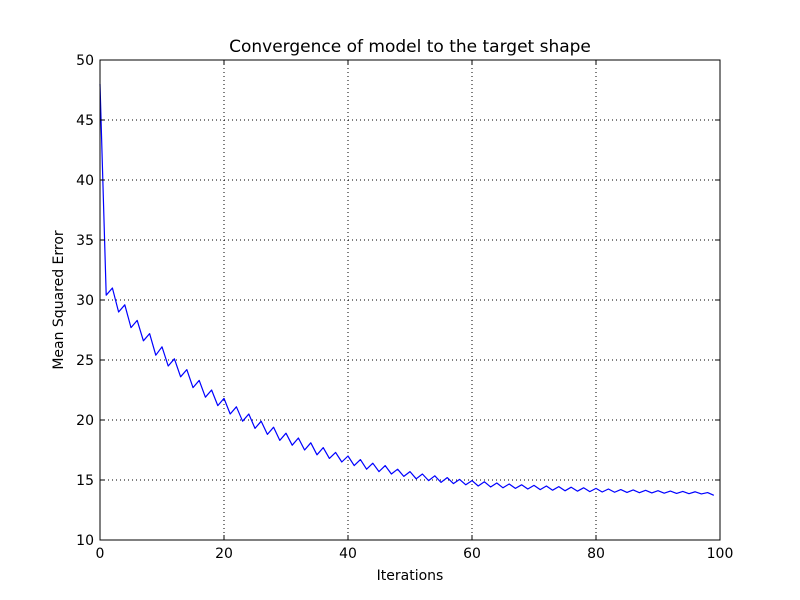 This screenshot has width=800, height=600. Describe the element at coordinates (410, 576) in the screenshot. I see `x-axis-label: Iterations` at that location.